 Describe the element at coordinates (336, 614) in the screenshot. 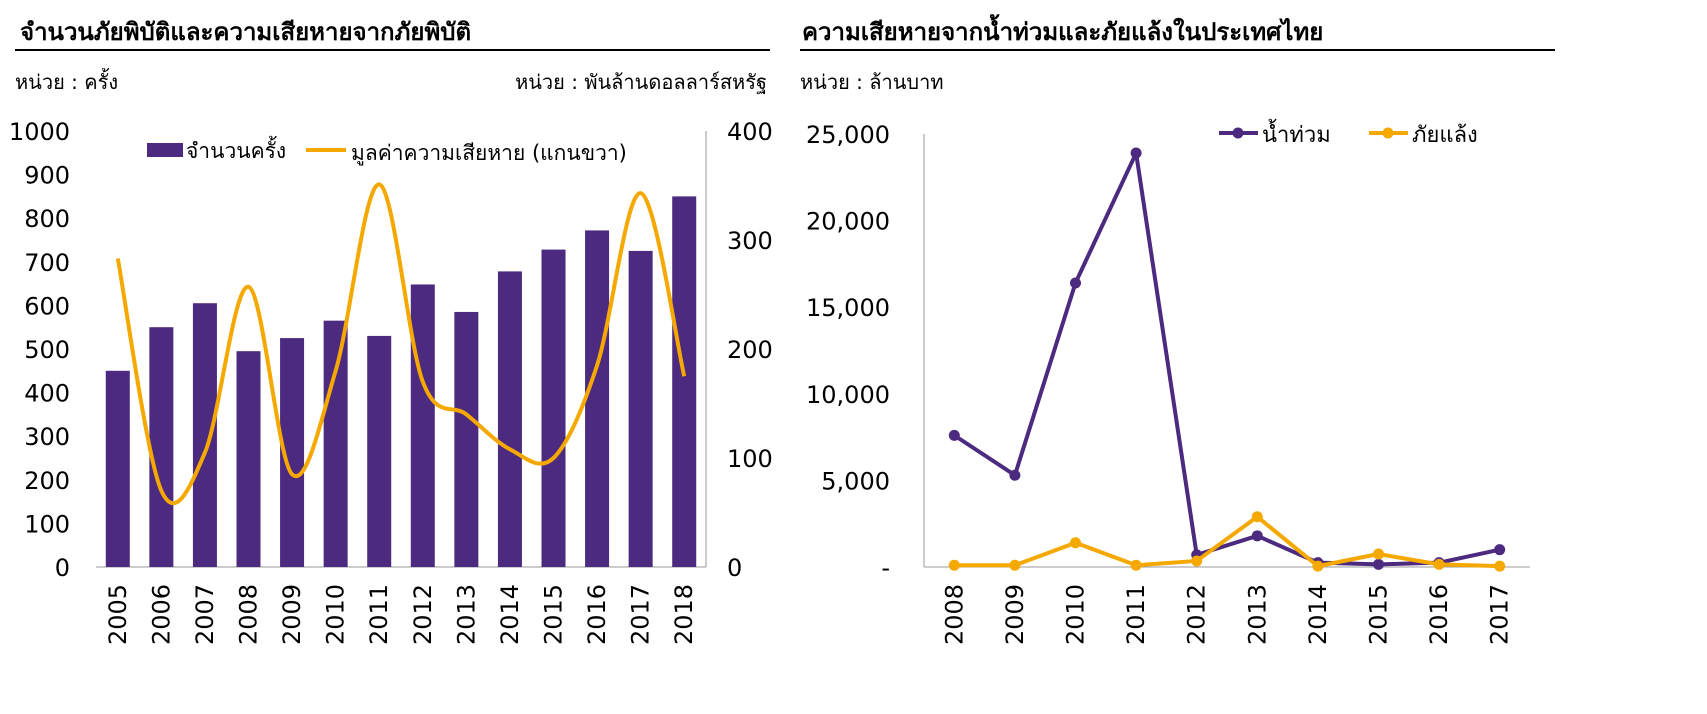

I see `left-x-tick-label: 2010` at that location.